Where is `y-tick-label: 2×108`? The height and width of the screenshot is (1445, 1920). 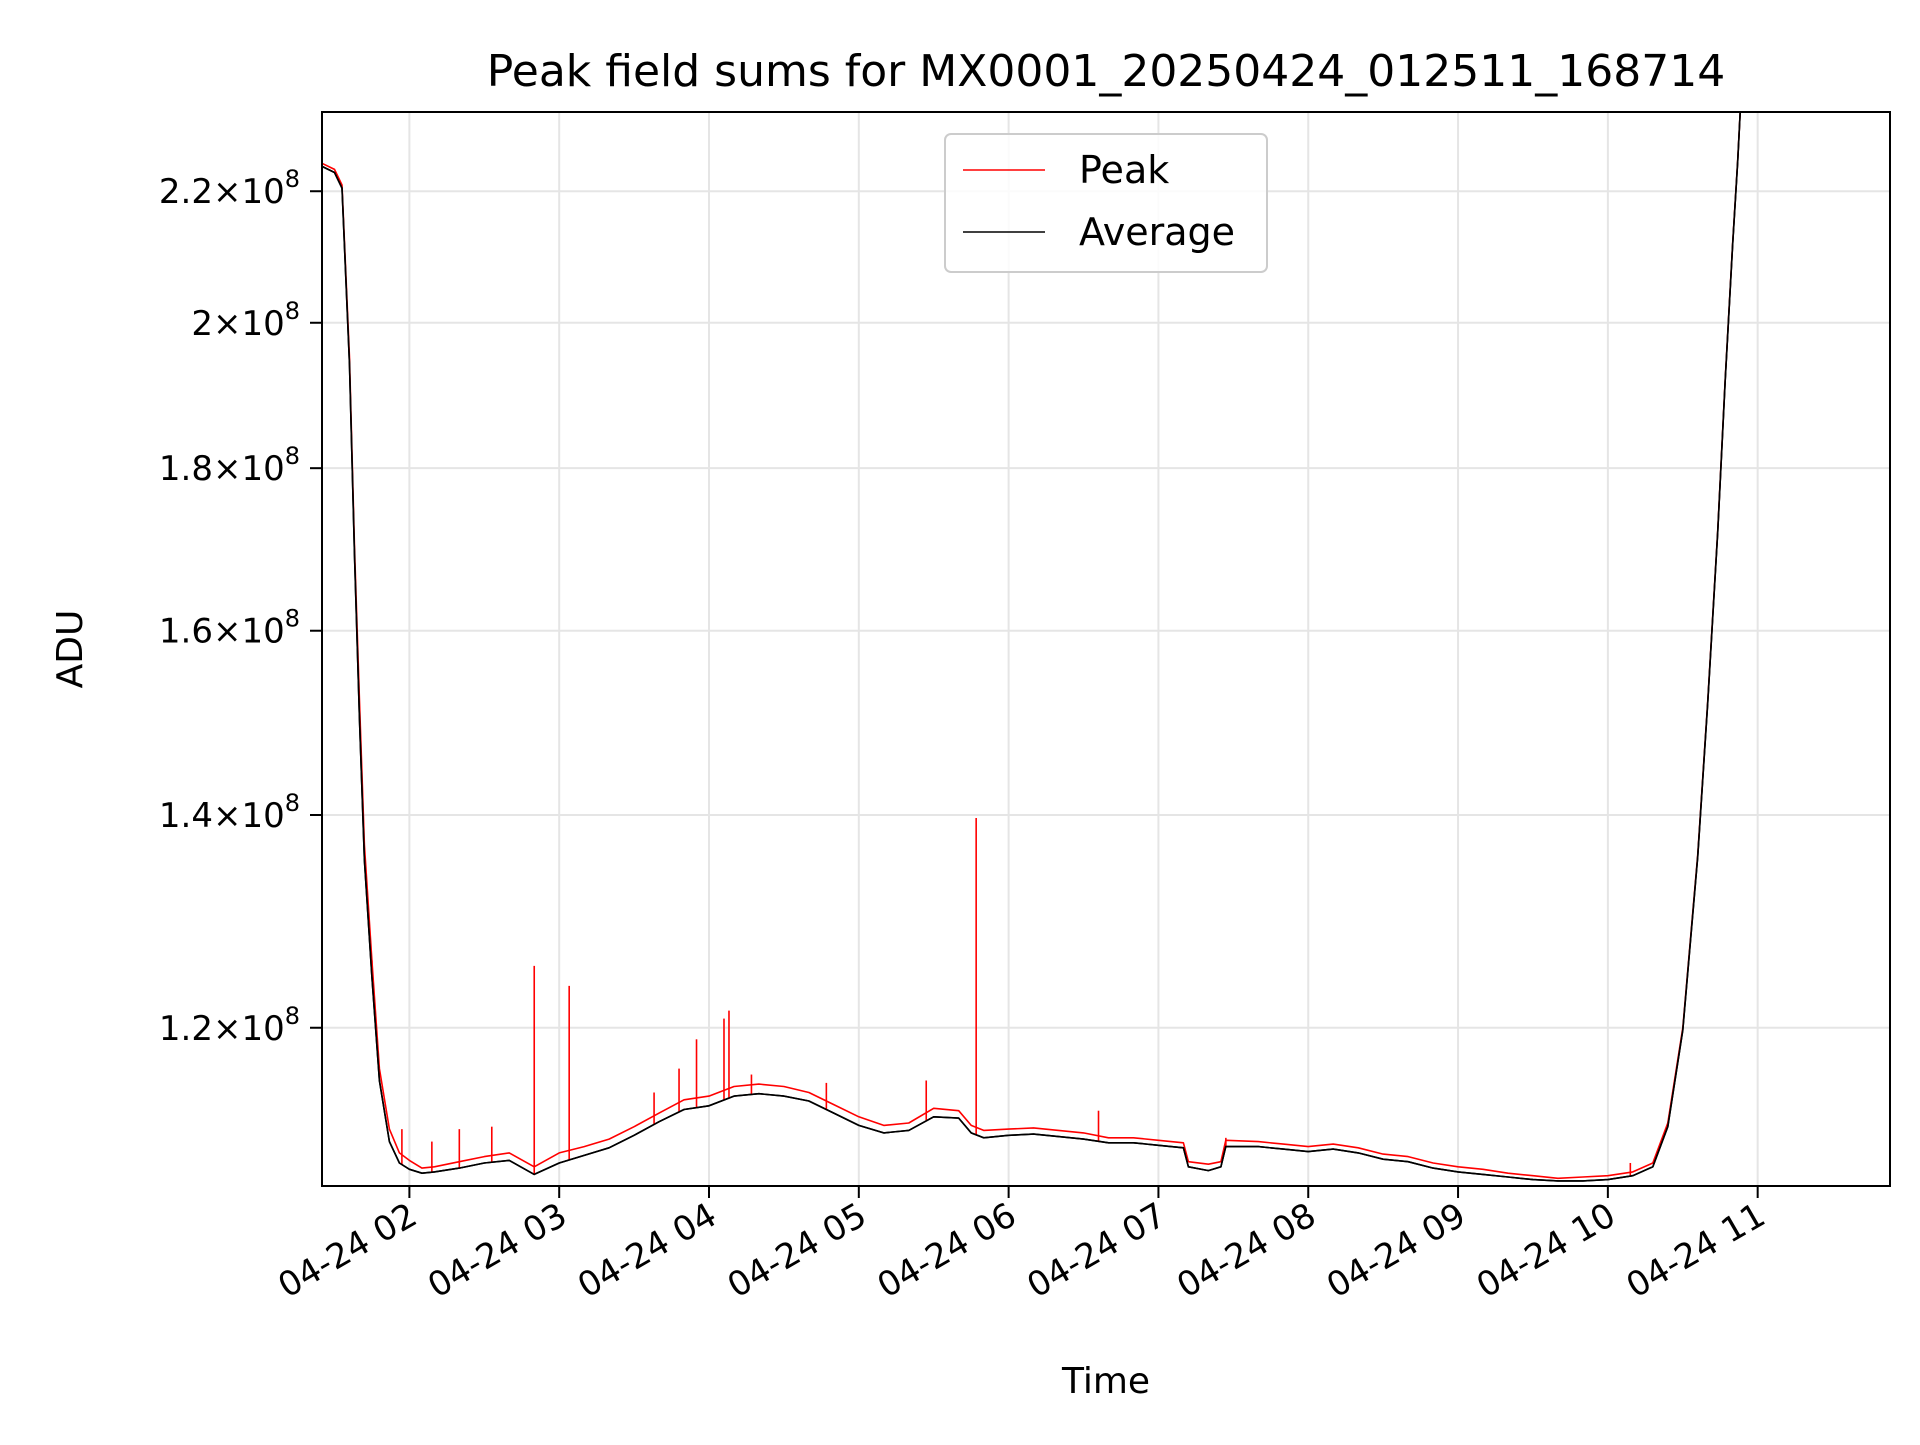 y-tick-label: 2×108 is located at coordinates (245, 320).